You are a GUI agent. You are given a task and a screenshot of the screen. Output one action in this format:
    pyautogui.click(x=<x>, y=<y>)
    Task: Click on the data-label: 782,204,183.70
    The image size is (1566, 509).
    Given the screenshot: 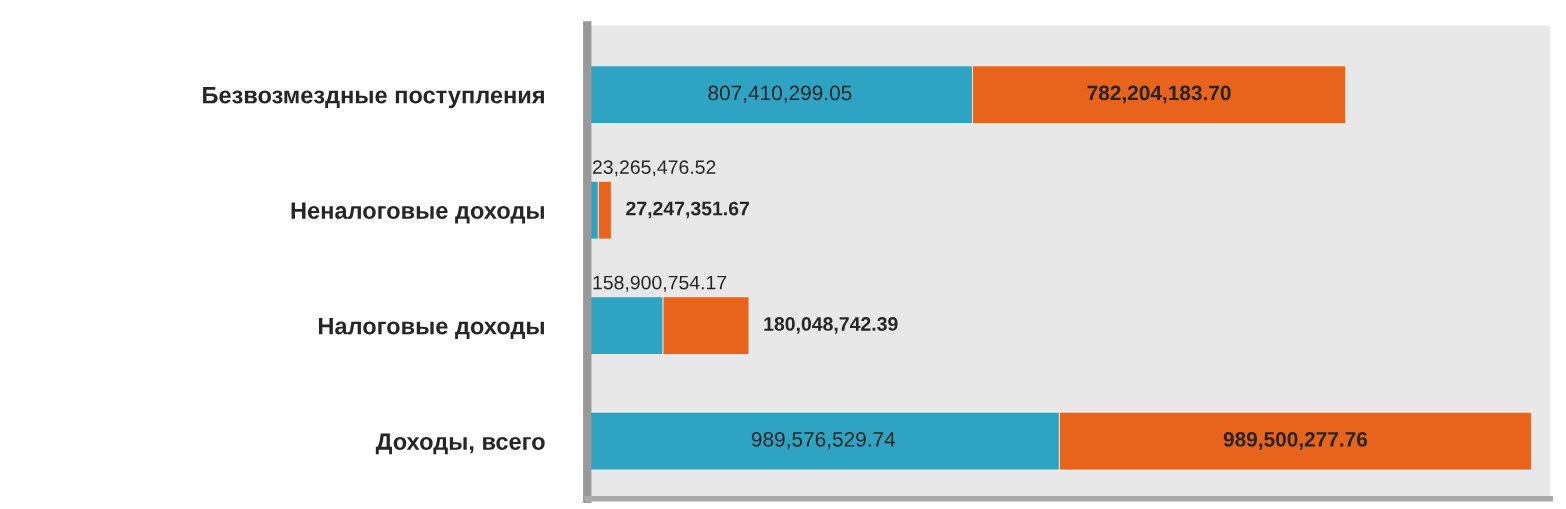 What is the action you would take?
    pyautogui.click(x=1159, y=94)
    